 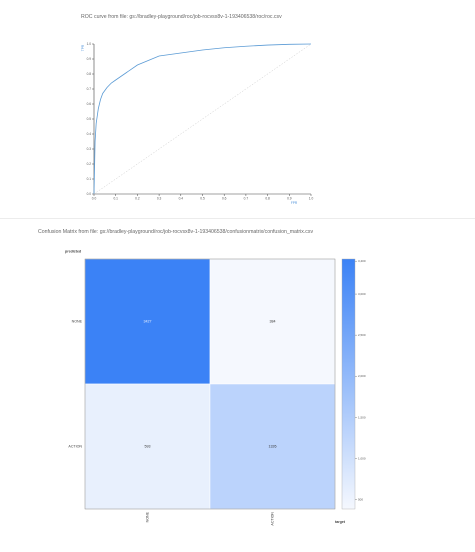 What do you see at coordinates (289, 199) in the screenshot?
I see `x-tick-label: 0.9` at bounding box center [289, 199].